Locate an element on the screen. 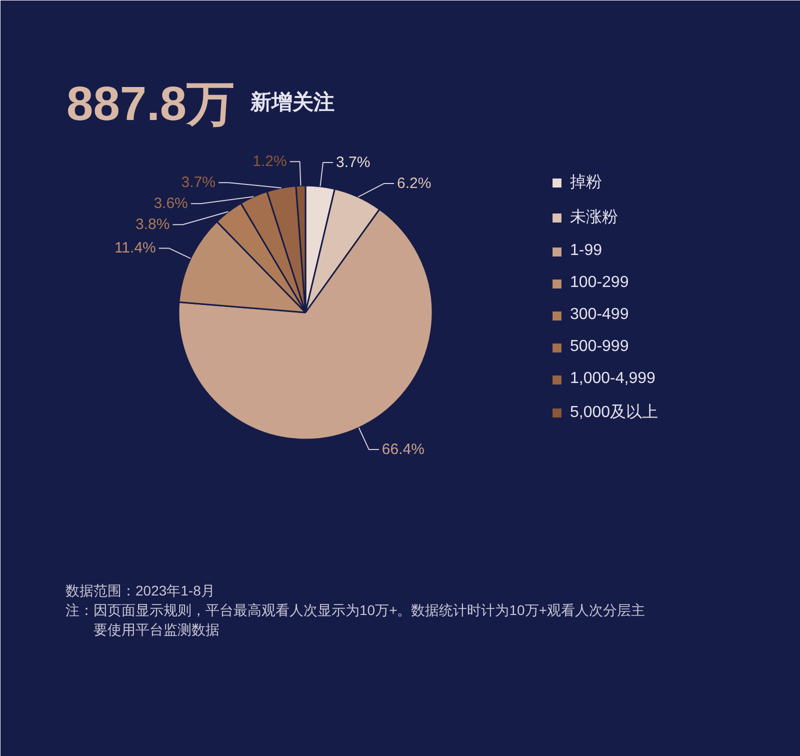  legend-label: 1-99 is located at coordinates (586, 251).